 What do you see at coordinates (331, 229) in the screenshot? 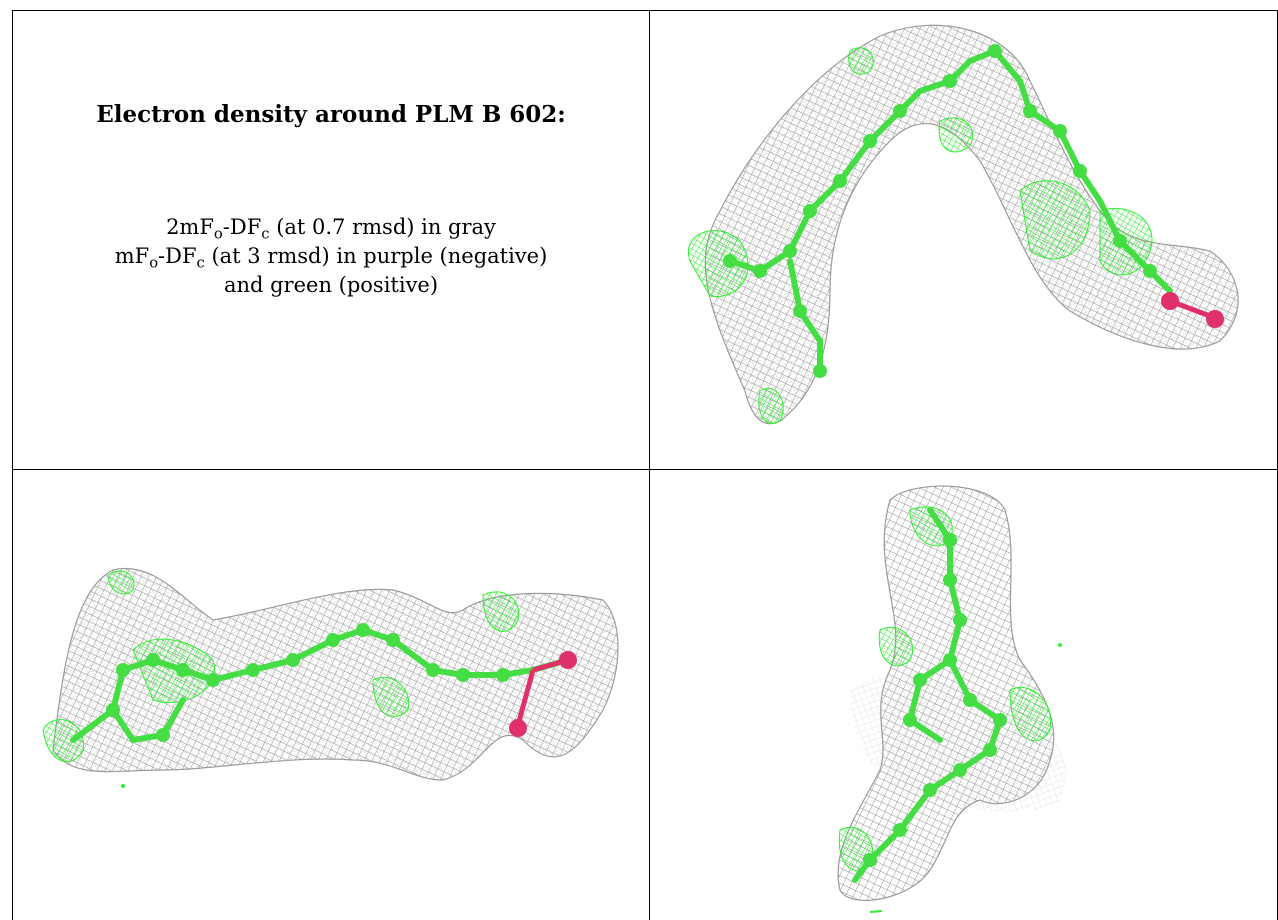
I see `caption-line-2mfo-dfc: 2mFo-DFc (at 0.7 rmsd) in gray` at bounding box center [331, 229].